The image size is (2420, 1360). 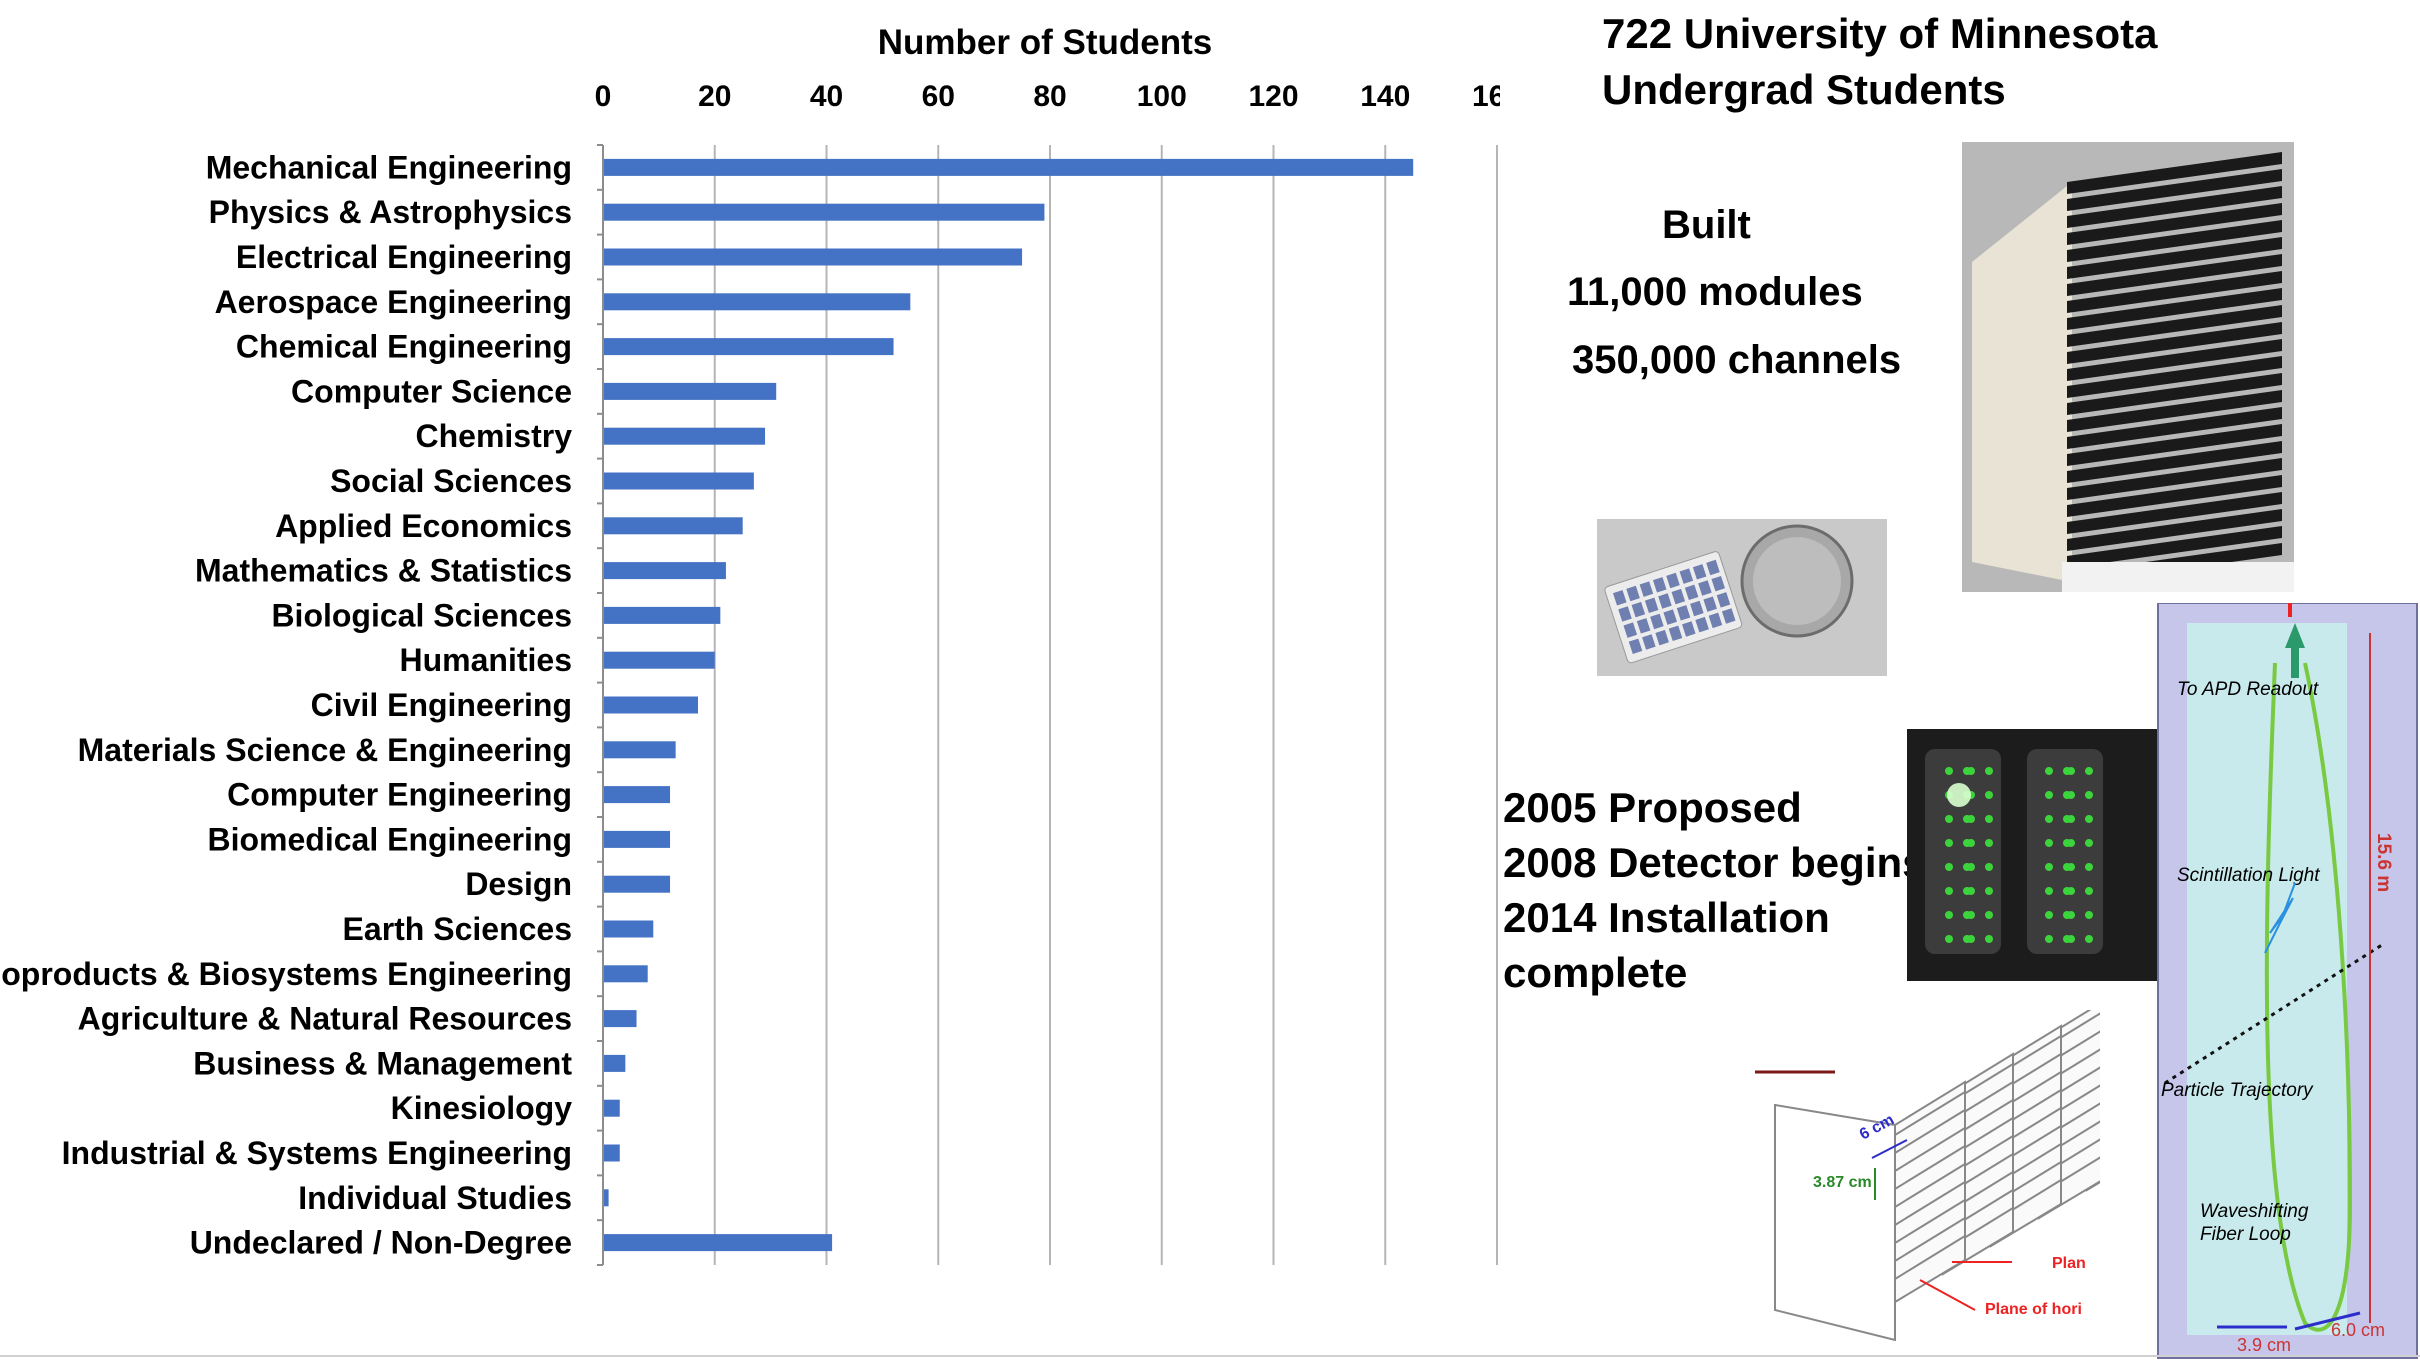 What do you see at coordinates (486, 660) in the screenshot?
I see `category-label: Humanities` at bounding box center [486, 660].